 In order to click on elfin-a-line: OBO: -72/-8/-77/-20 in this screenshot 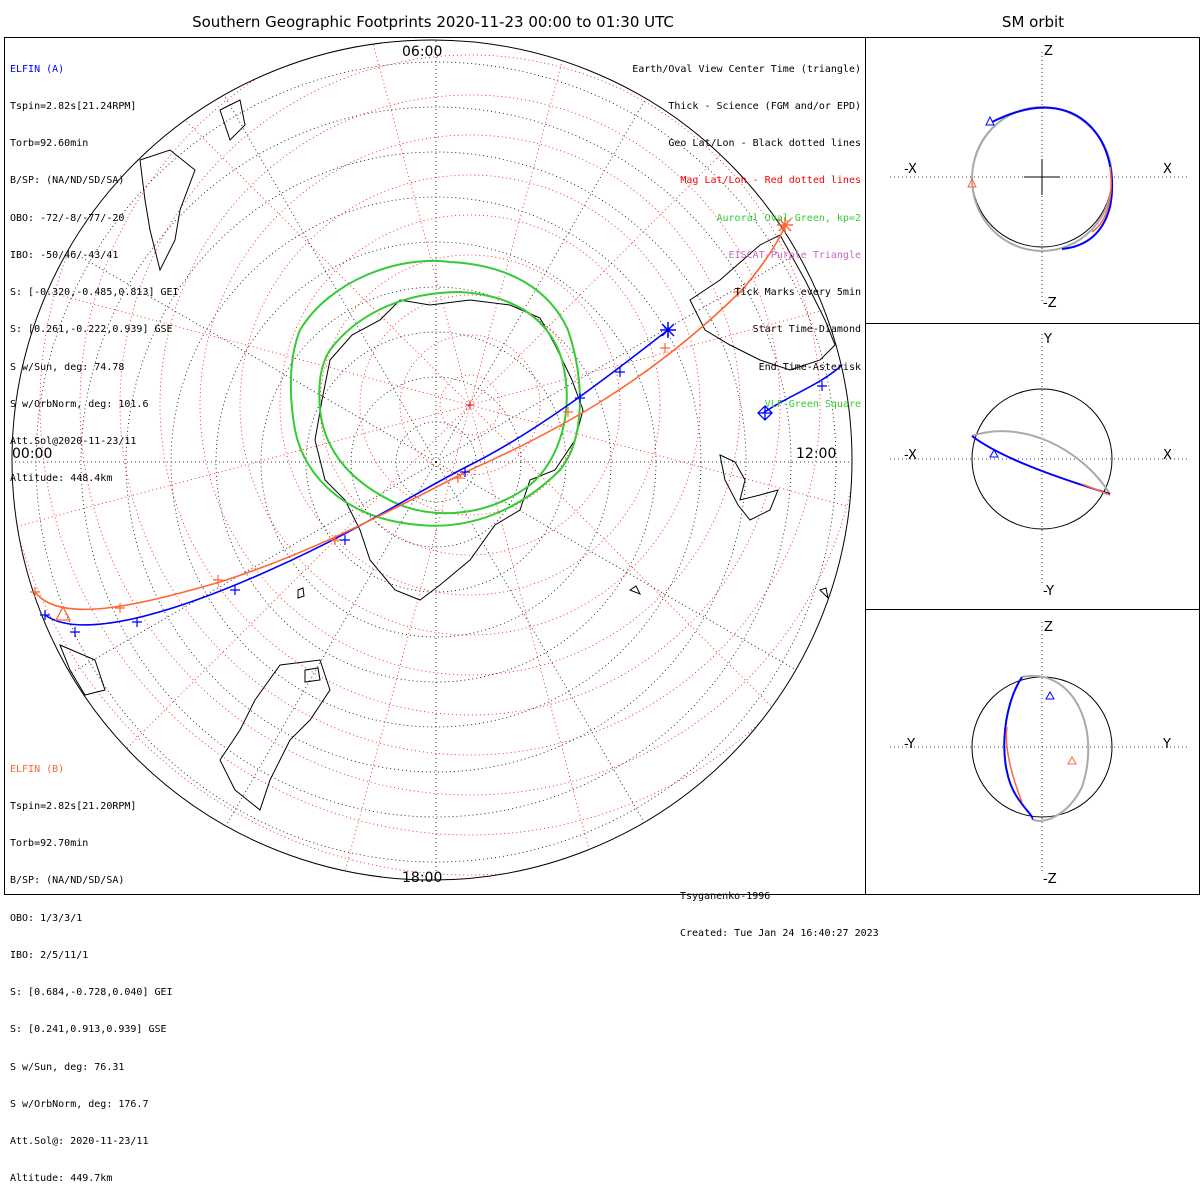, I will do `click(67, 218)`.